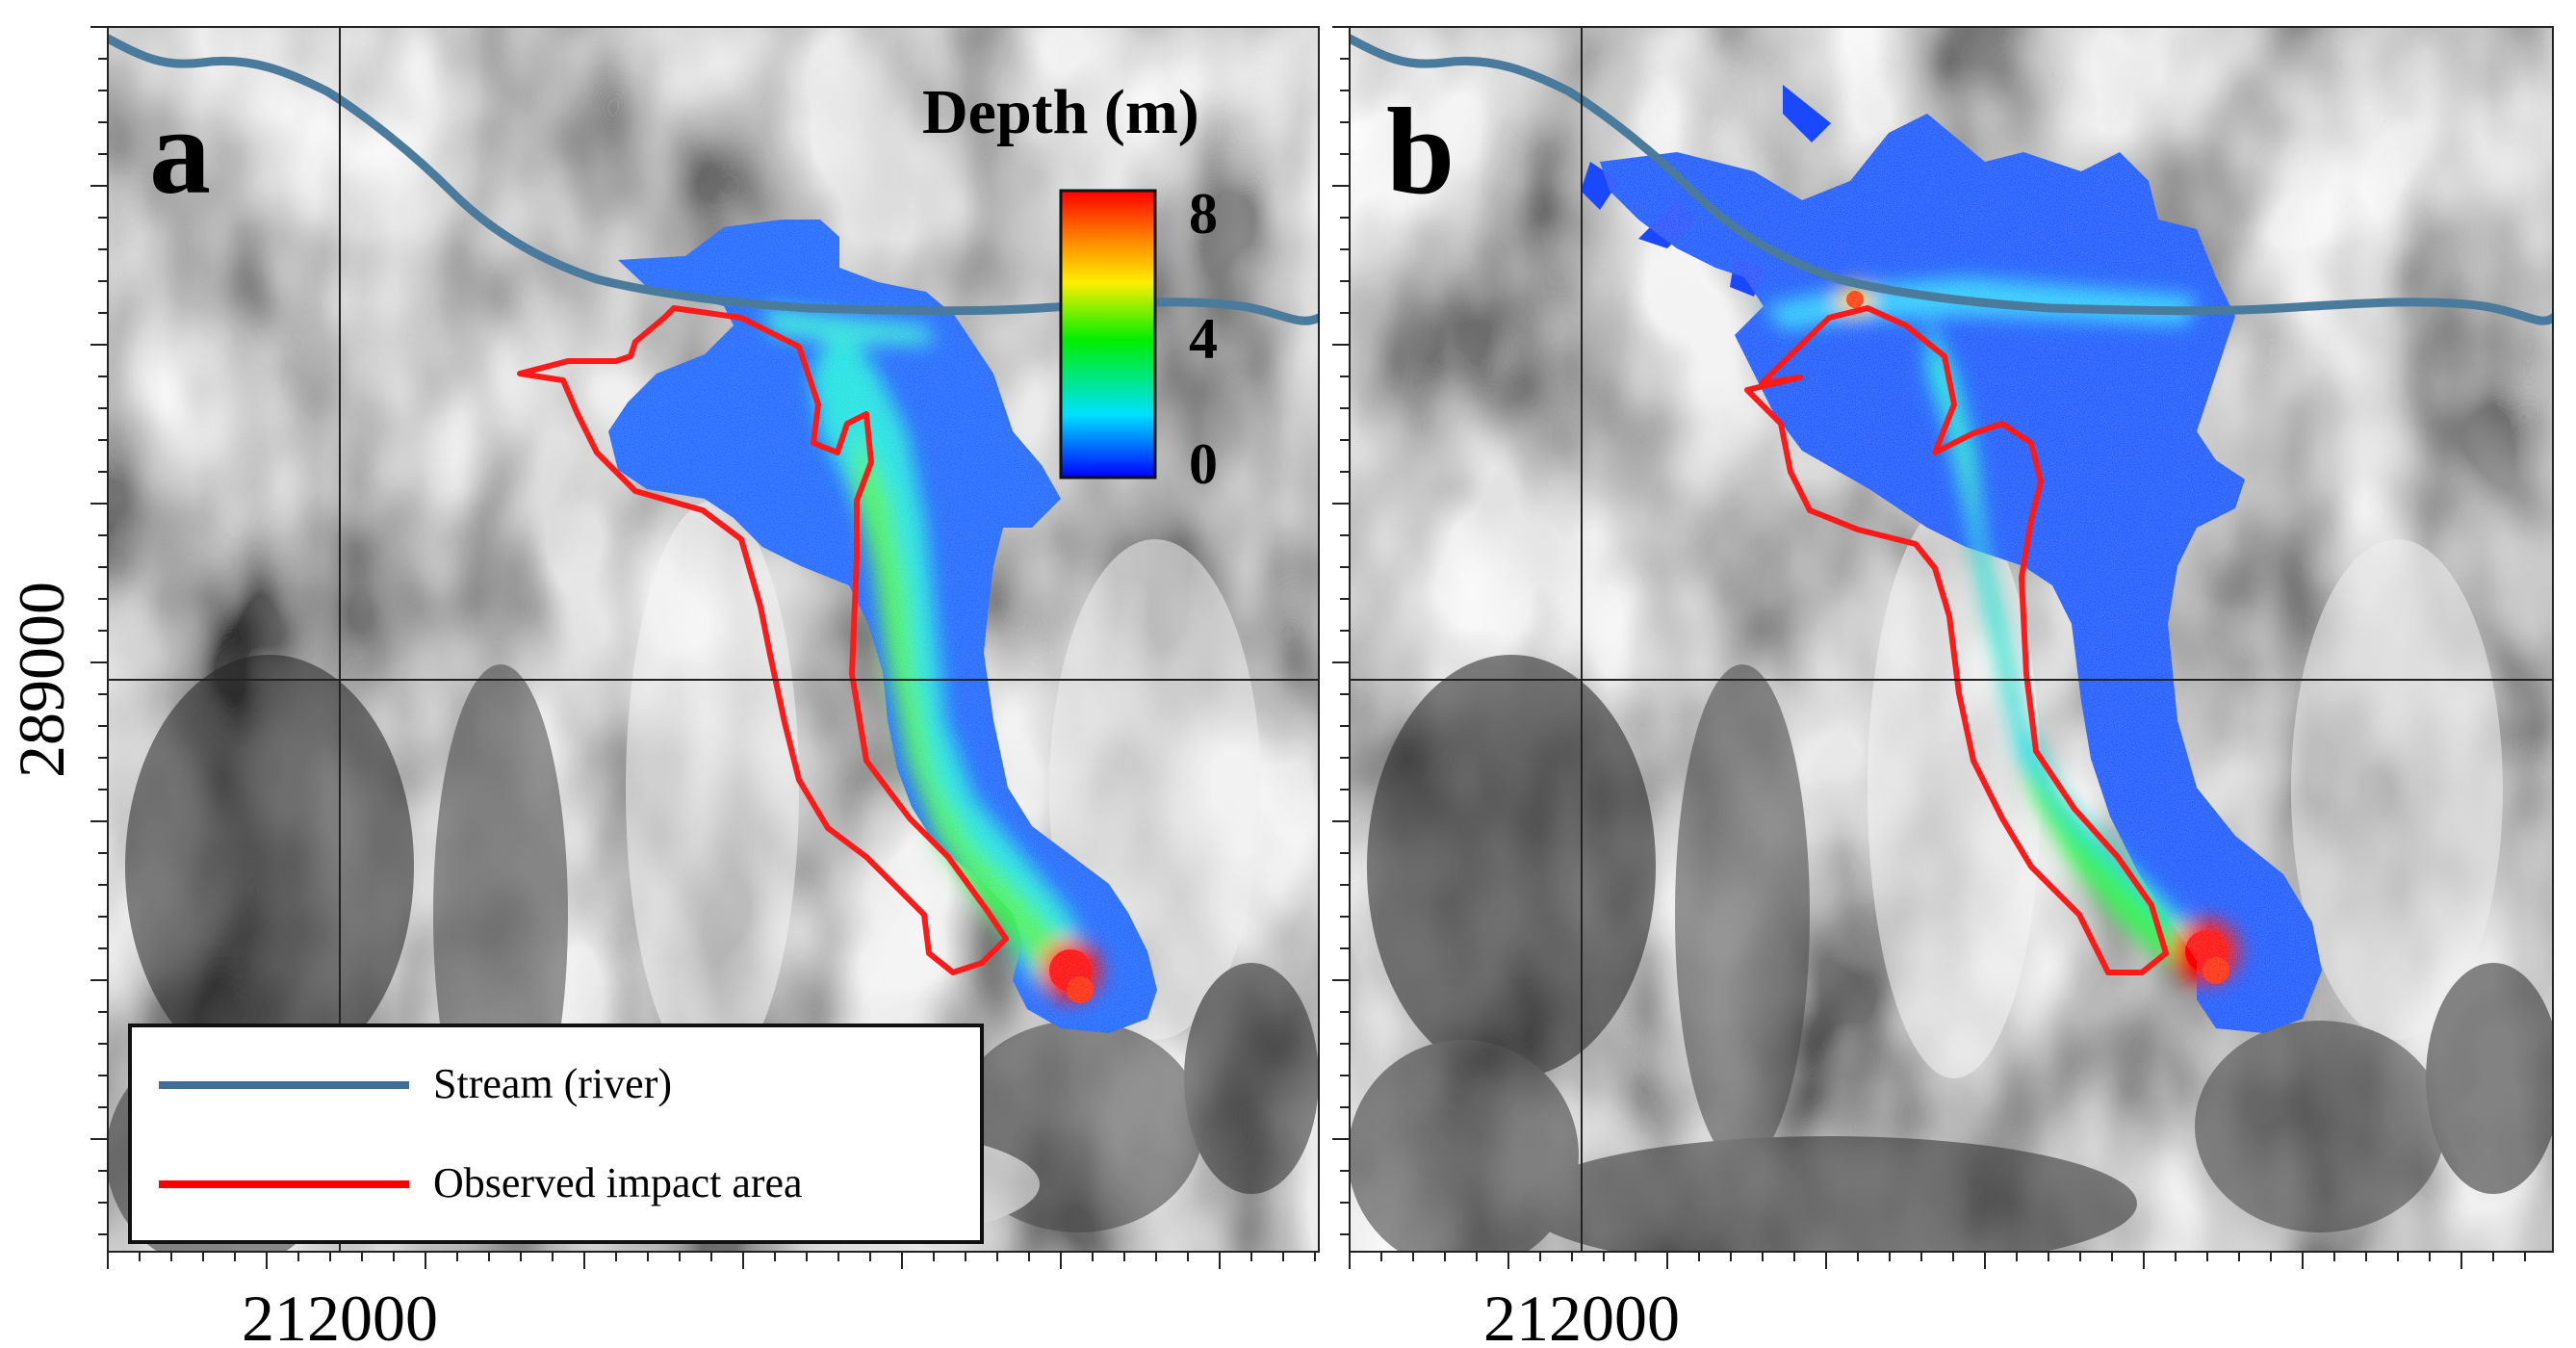 The width and height of the screenshot is (2576, 1348). What do you see at coordinates (618, 1183) in the screenshot?
I see `legend-observed-label: Observed impact area` at bounding box center [618, 1183].